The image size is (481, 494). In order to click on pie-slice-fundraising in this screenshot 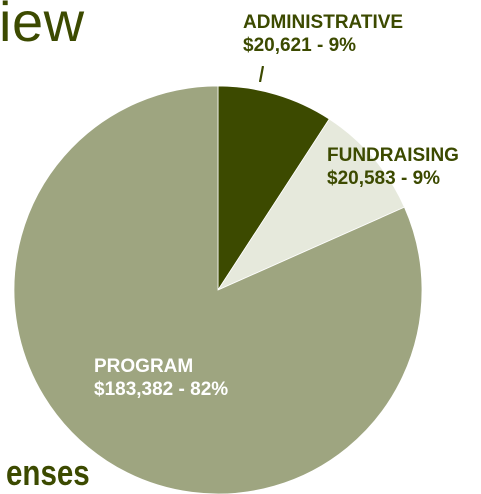, I will do `click(310, 204)`.